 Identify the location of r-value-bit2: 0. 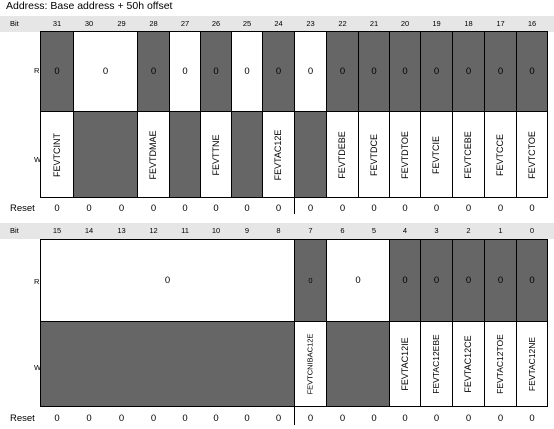
(468, 280).